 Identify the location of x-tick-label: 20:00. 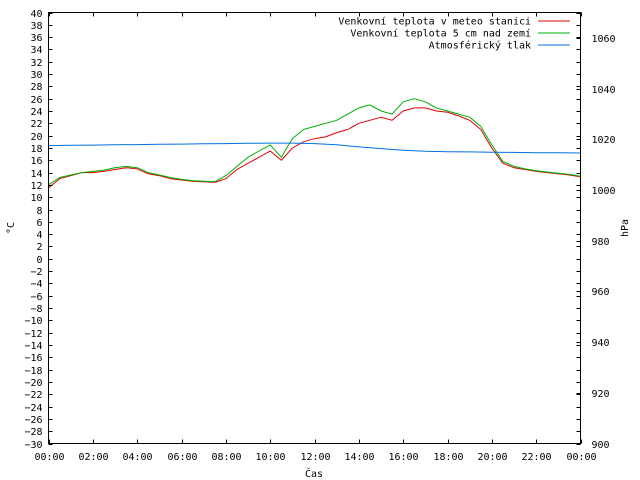
(492, 457).